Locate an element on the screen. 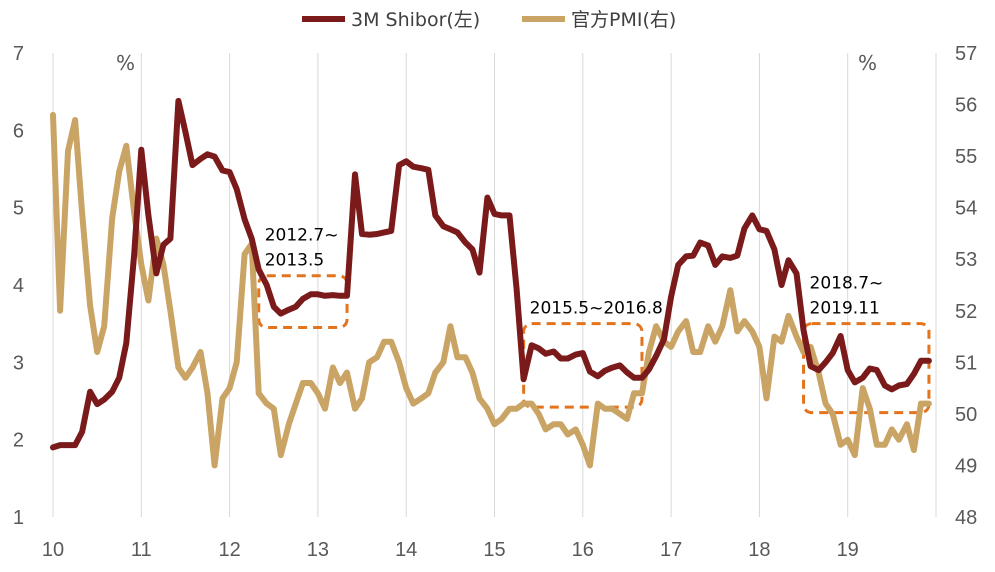 This screenshot has height=572, width=995. y-right-tick-label: 49 is located at coordinates (966, 466).